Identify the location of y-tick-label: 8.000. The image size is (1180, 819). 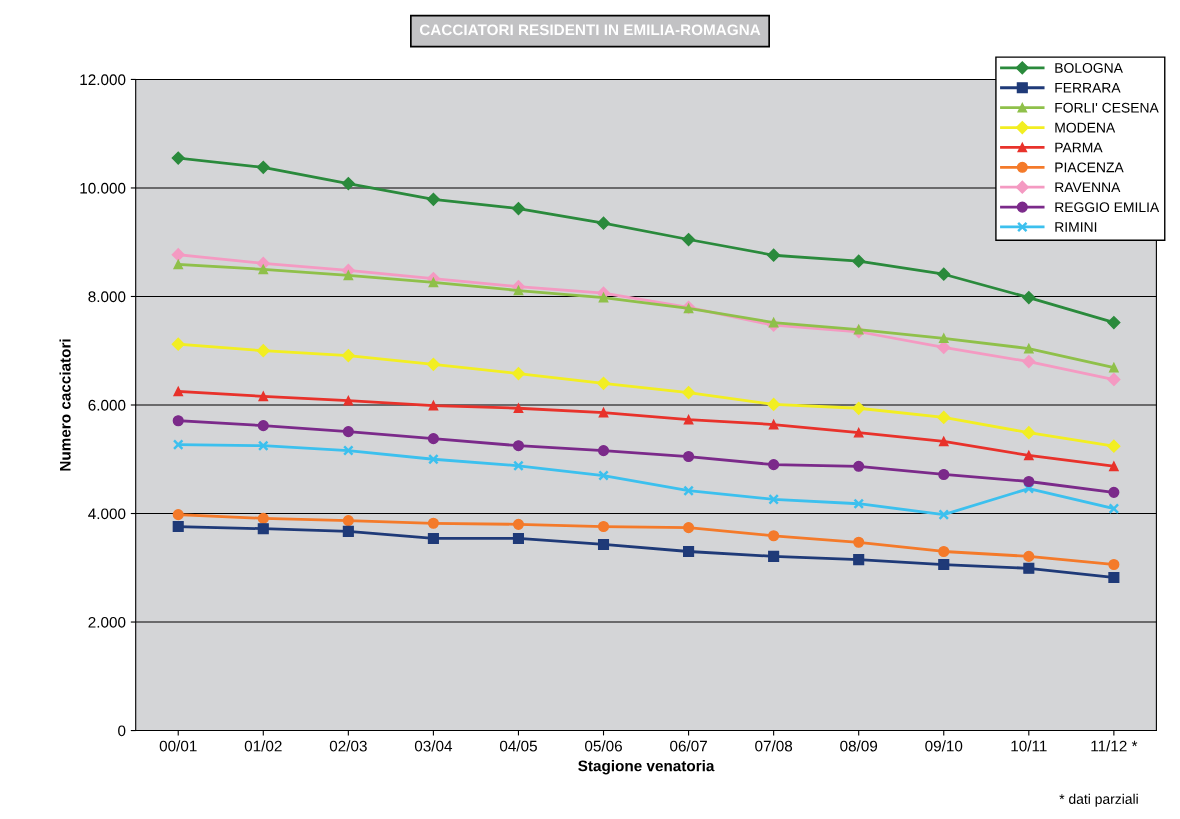
(107, 297).